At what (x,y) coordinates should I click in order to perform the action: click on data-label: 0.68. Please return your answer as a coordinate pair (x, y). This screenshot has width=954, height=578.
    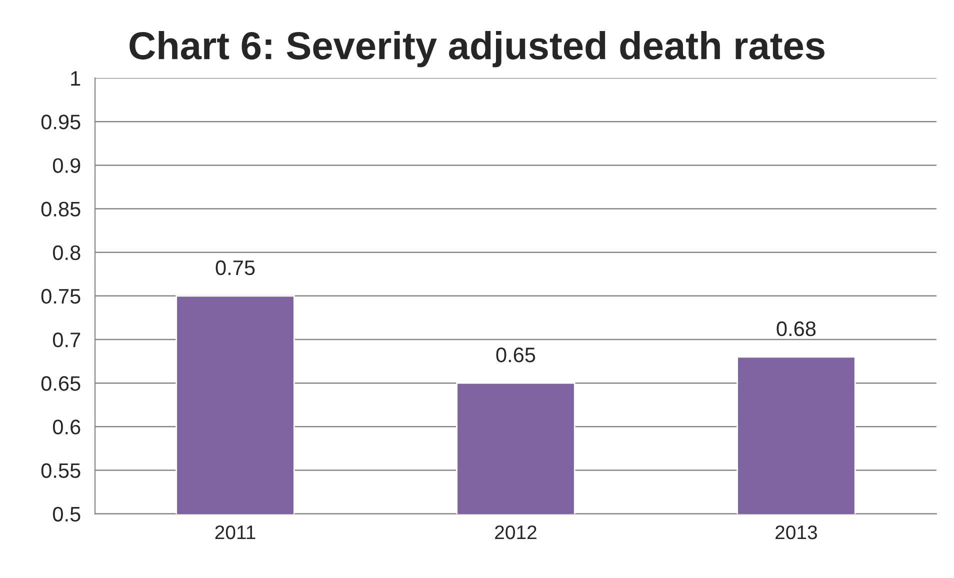
    Looking at the image, I should click on (796, 328).